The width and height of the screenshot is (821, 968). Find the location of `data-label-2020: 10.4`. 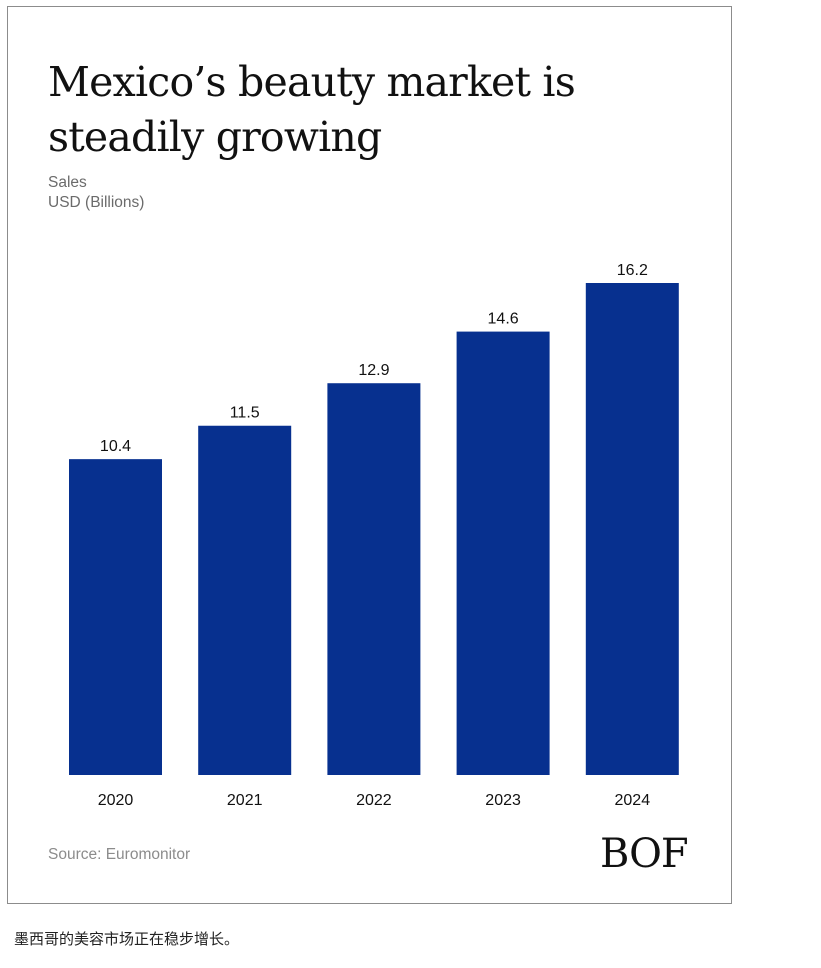

data-label-2020: 10.4 is located at coordinates (115, 446).